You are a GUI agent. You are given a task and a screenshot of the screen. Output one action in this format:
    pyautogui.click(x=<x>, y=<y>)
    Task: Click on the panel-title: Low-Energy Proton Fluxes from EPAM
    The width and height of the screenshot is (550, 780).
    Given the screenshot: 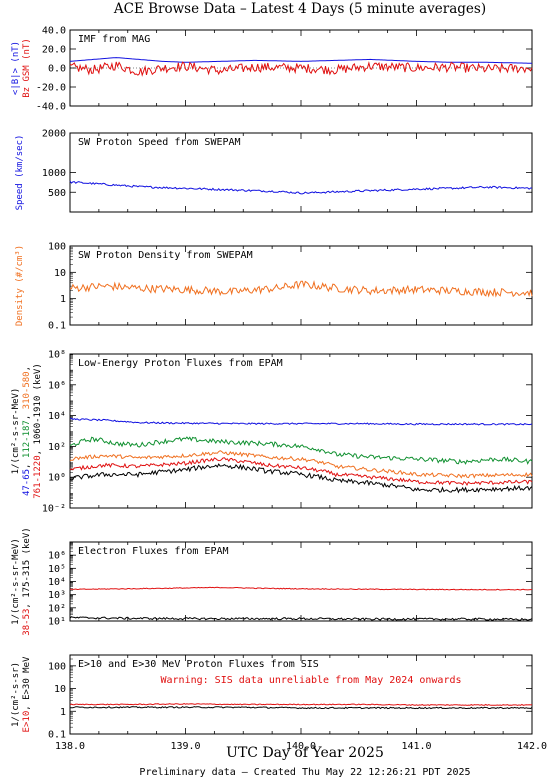 What is the action you would take?
    pyautogui.click(x=180, y=363)
    